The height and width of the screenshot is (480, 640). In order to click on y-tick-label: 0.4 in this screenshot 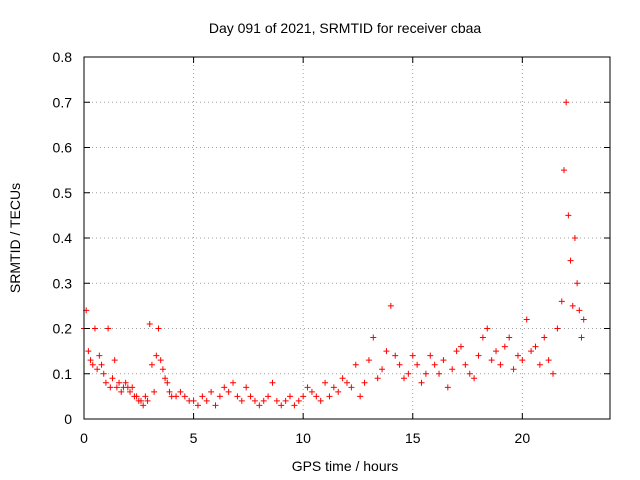, I will do `click(63, 238)`.